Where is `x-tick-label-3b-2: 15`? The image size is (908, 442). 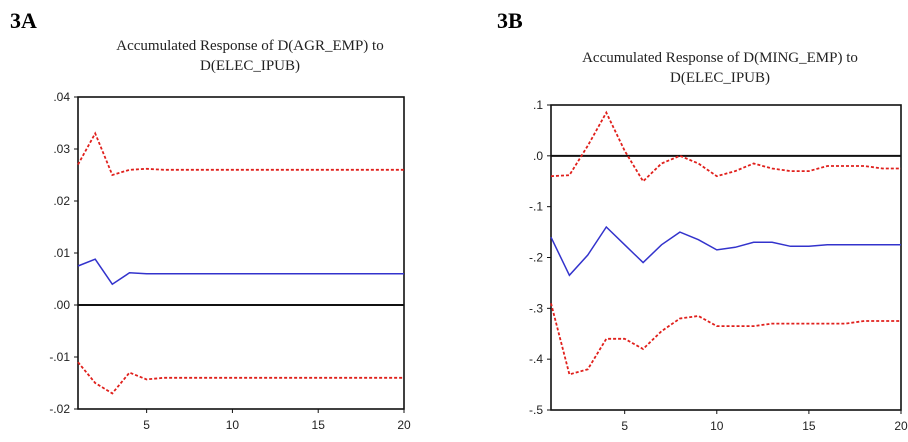 x-tick-label-3b-2: 15 is located at coordinates (809, 426).